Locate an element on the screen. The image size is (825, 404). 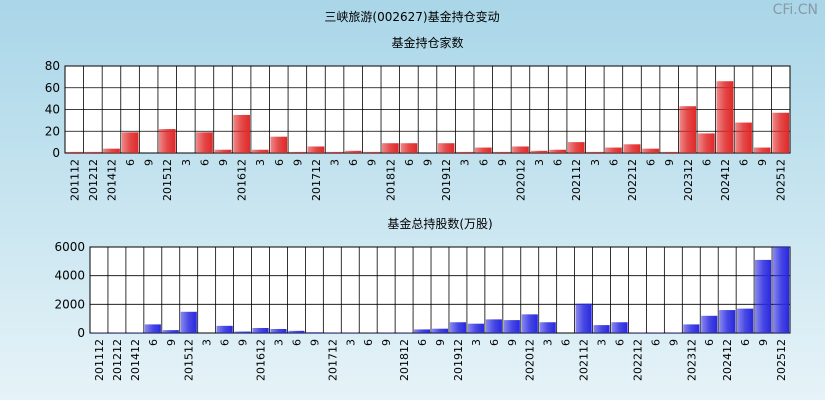
chart-title: 基金持仓家数 is located at coordinates (427, 42).